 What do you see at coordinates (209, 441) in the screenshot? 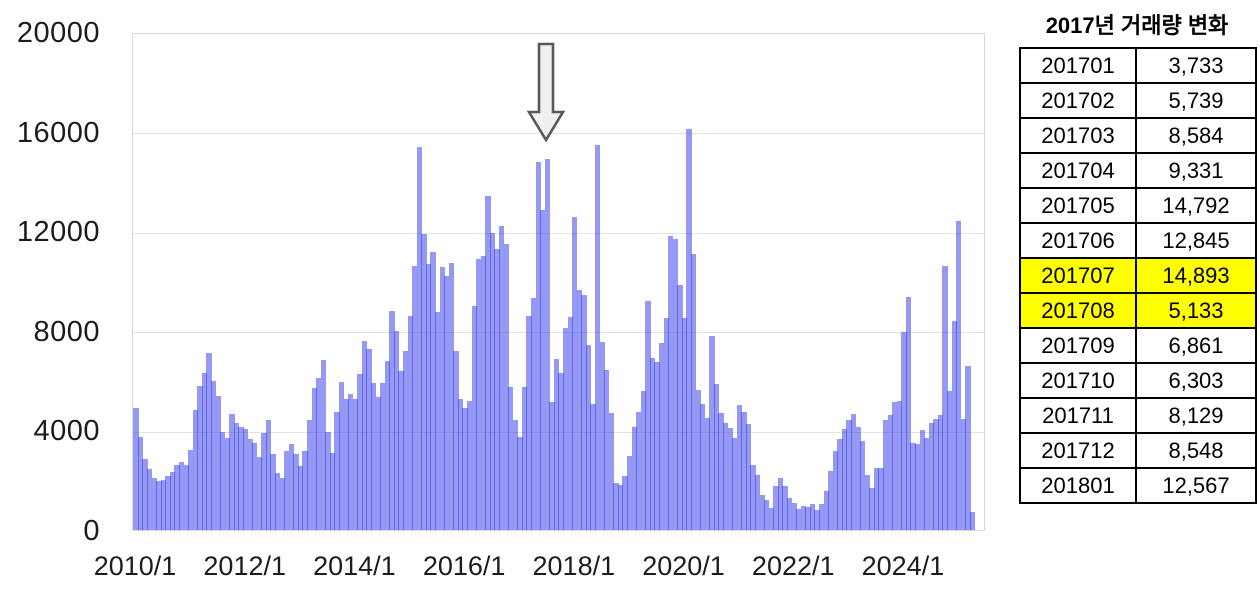
I see `bar-2011/05` at bounding box center [209, 441].